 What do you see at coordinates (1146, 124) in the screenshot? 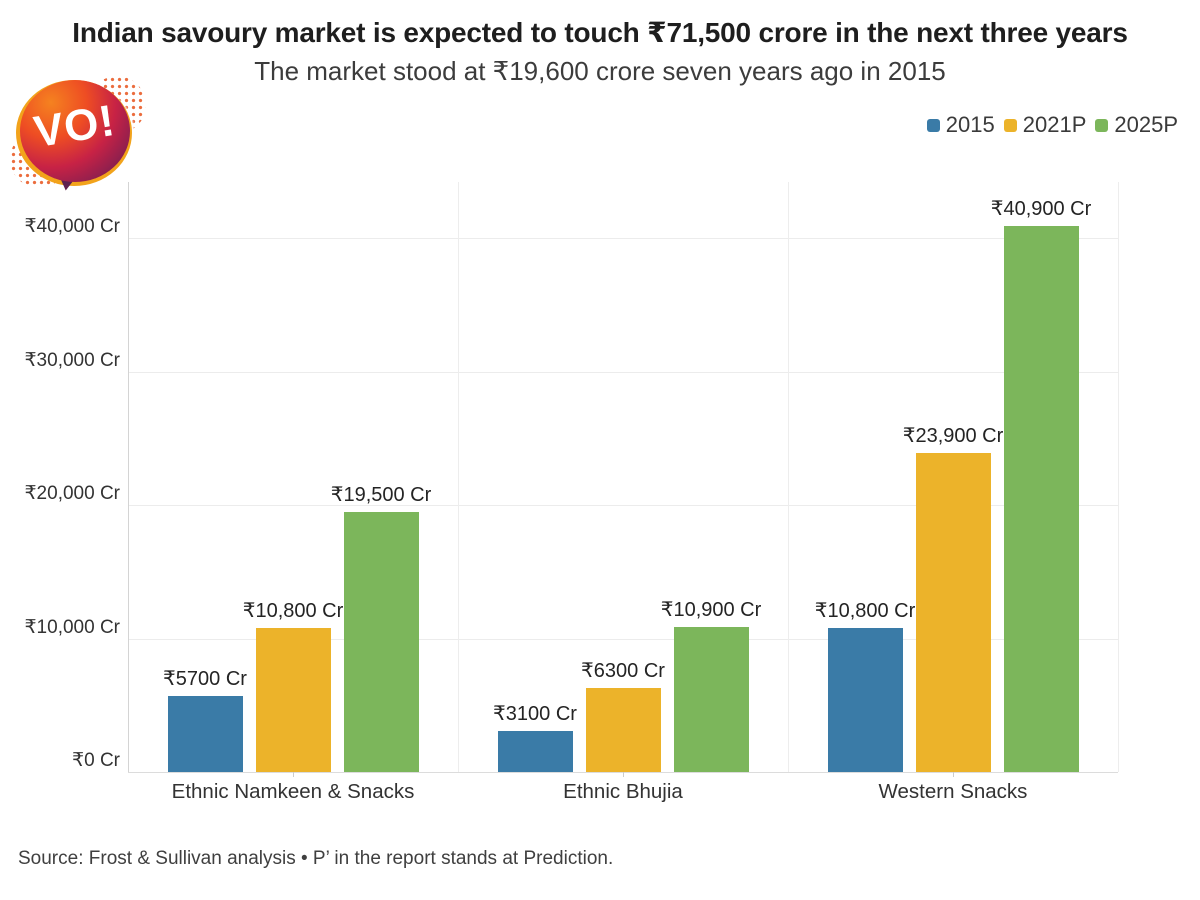
I see `legend-label: 2025P` at bounding box center [1146, 124].